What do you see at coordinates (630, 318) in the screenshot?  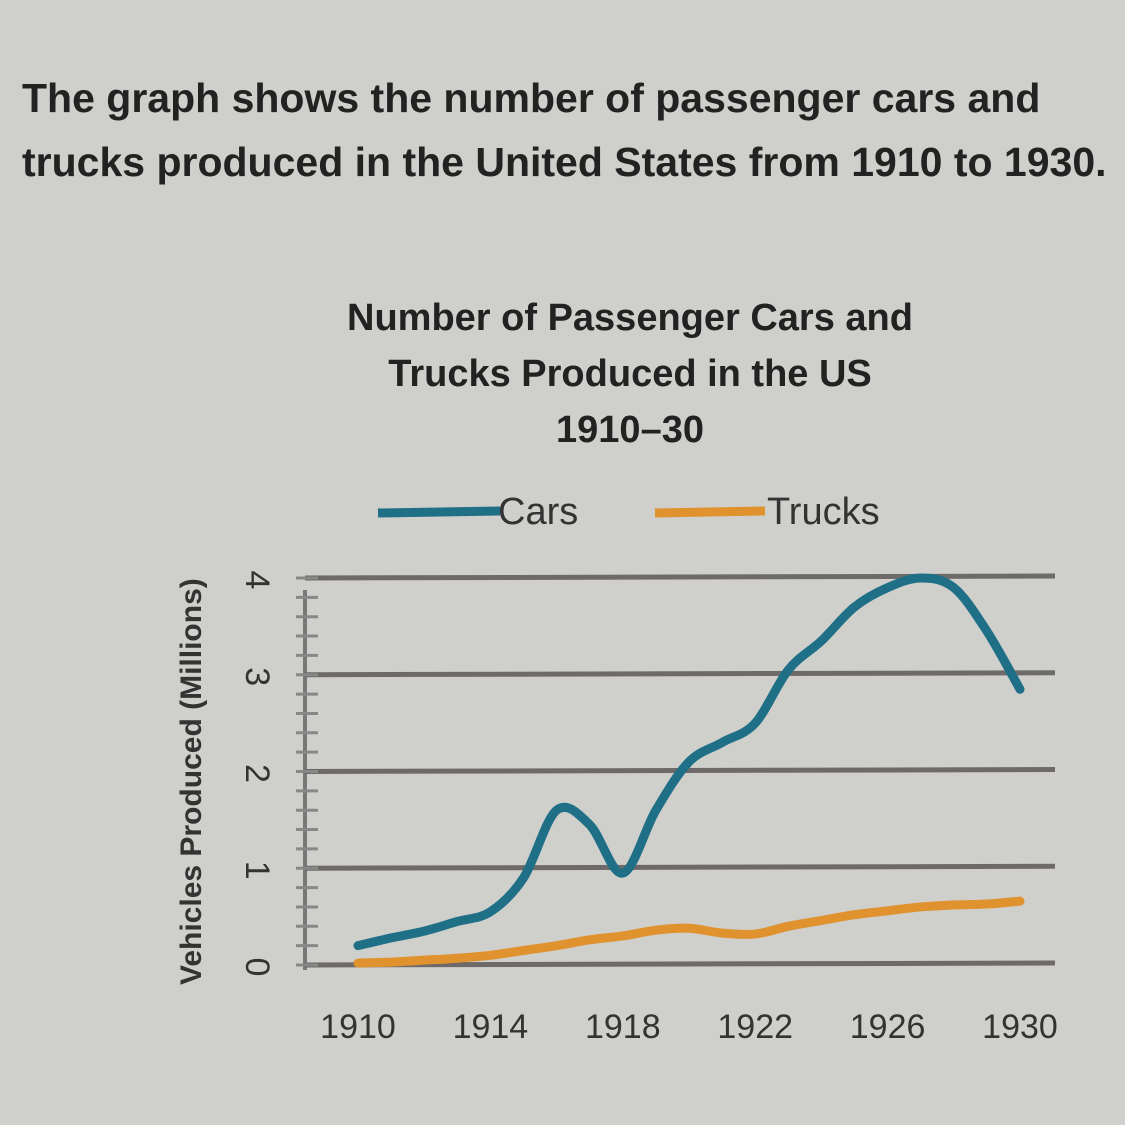 I see `chart-title-line-1: Number of Passenger Cars and` at bounding box center [630, 318].